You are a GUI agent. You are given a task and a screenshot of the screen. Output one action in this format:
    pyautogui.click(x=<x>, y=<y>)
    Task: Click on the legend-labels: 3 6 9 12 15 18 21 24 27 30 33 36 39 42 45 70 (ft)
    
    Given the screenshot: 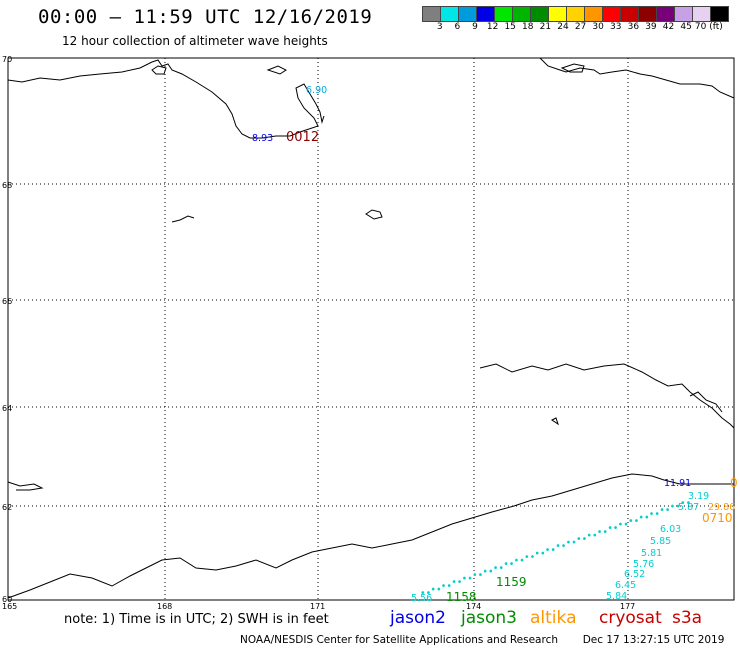 What is the action you would take?
    pyautogui.click(x=578, y=27)
    